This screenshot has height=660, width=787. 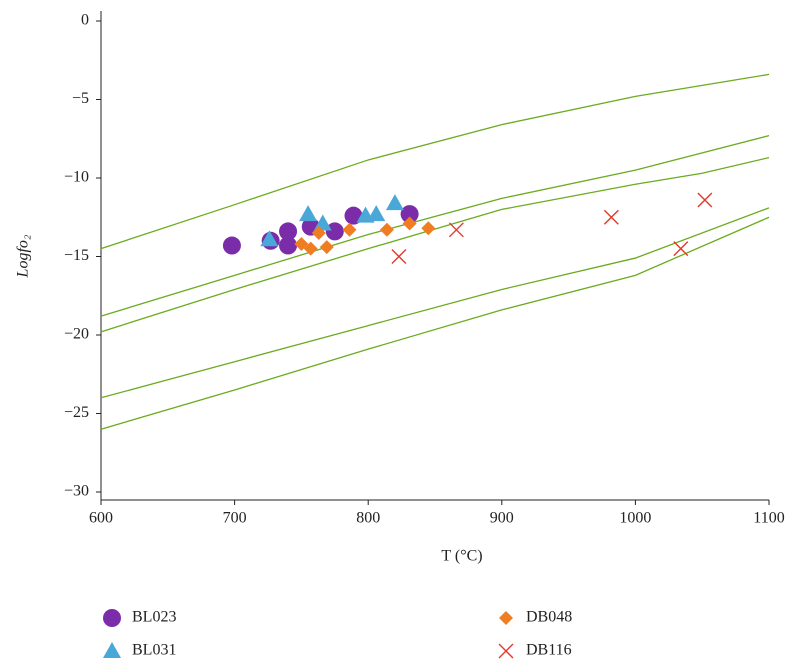 I want to click on legend-label: BL031, so click(x=154, y=650).